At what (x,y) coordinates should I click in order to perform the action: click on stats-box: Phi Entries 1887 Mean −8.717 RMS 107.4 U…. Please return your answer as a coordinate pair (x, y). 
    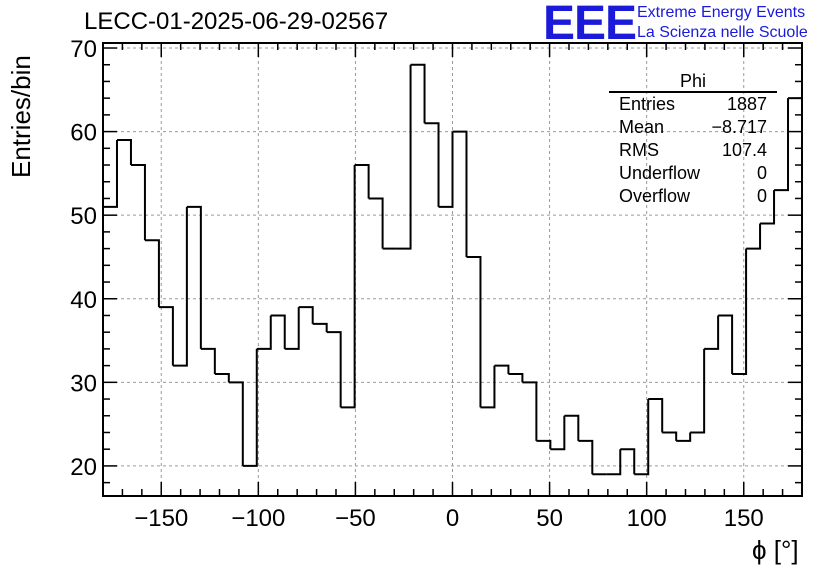
    Looking at the image, I should click on (693, 139).